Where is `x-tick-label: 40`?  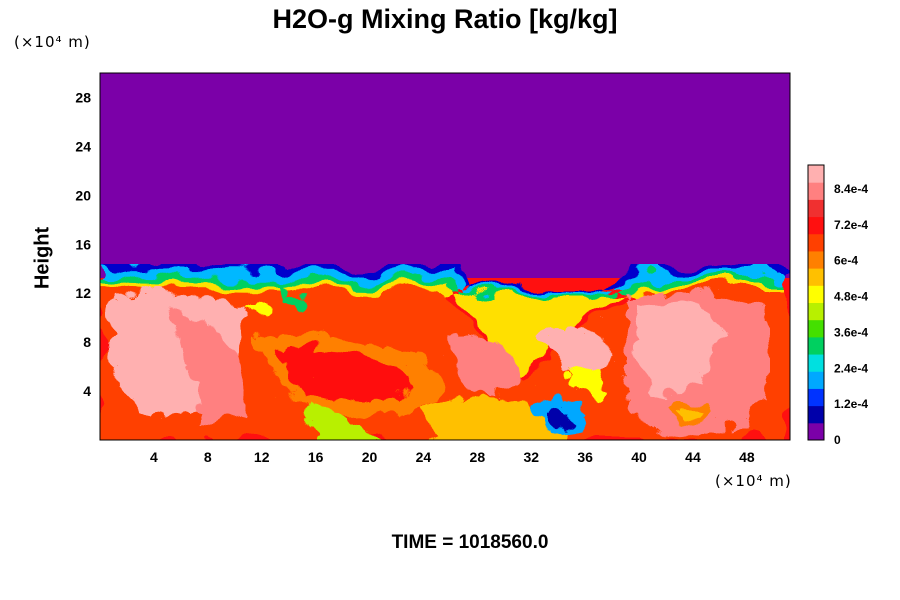 x-tick-label: 40 is located at coordinates (639, 457).